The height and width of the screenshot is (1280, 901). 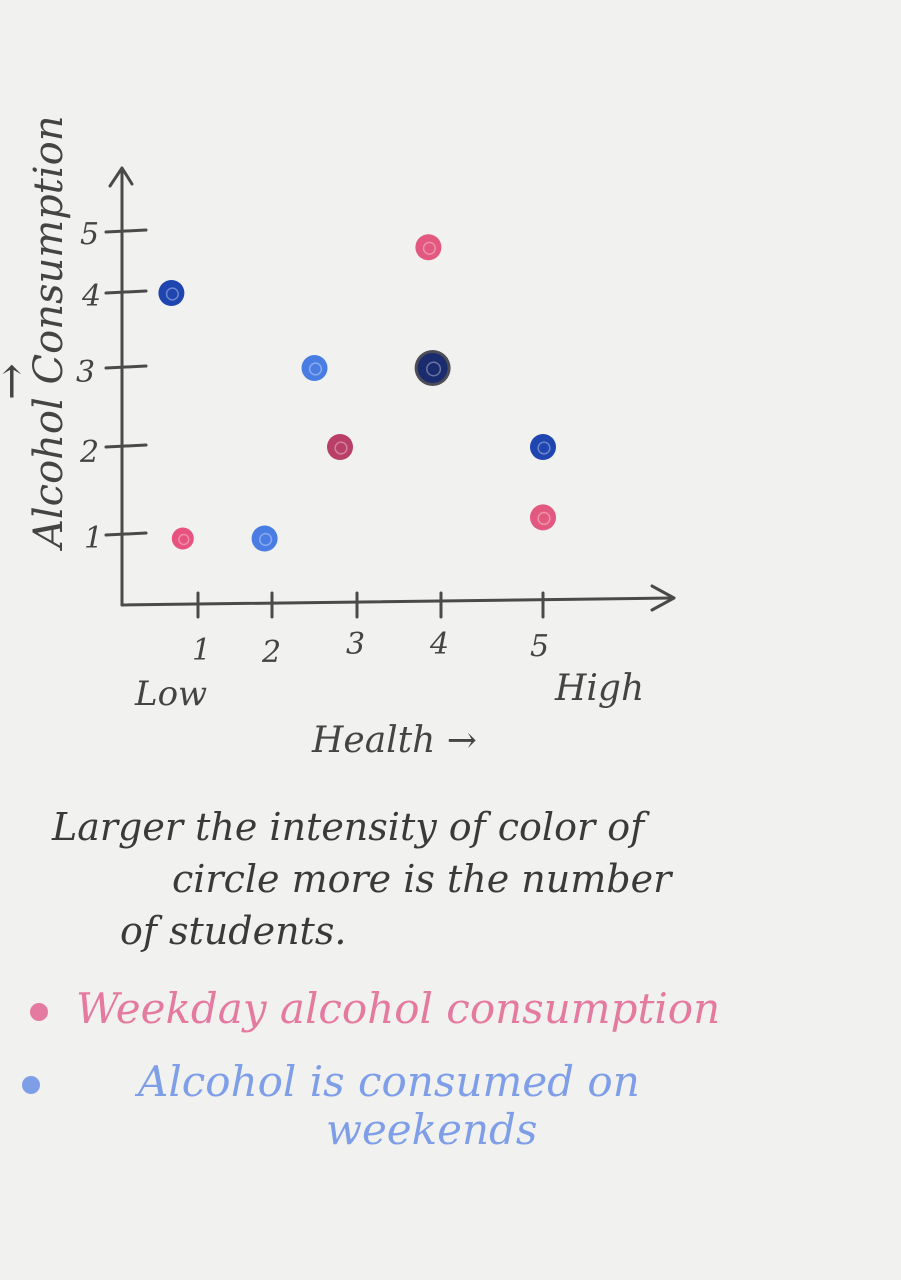 What do you see at coordinates (357, 393) in the screenshot?
I see `chart-points` at bounding box center [357, 393].